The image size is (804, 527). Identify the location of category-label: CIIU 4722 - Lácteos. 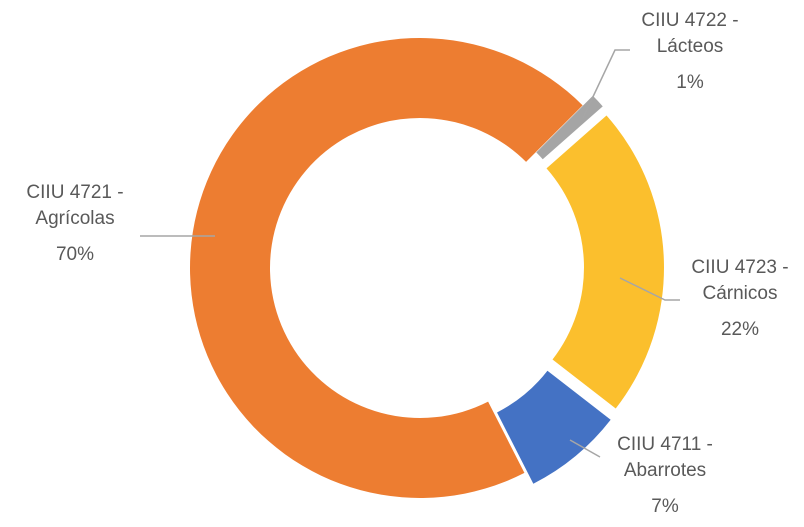
(690, 33).